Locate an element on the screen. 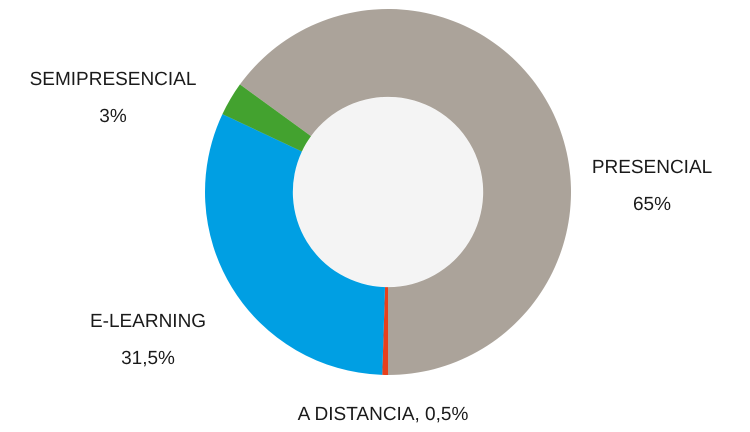  slice-label: A DISTANCIA, 0,5% is located at coordinates (383, 415).